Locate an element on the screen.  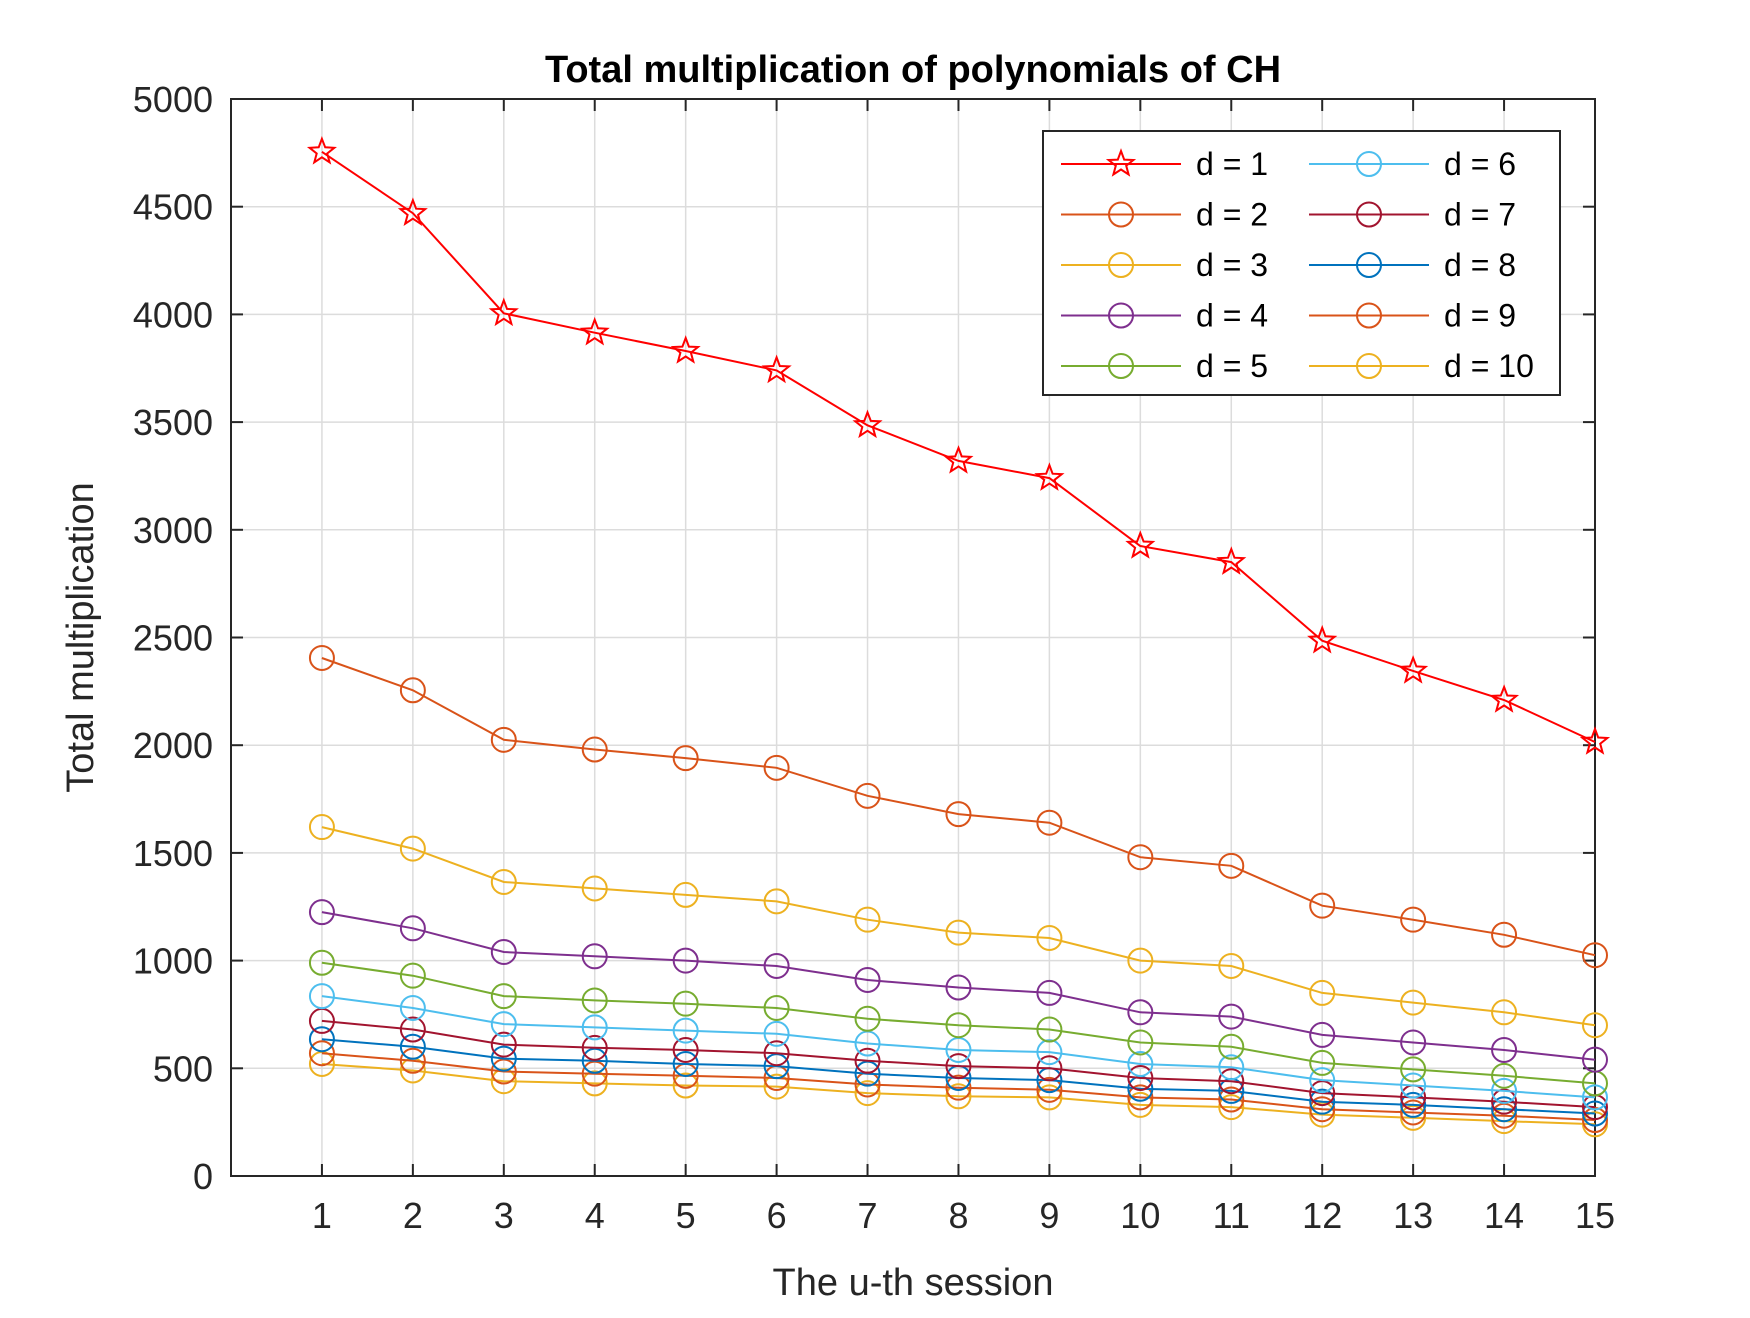
legend-entry-d-8: d = 8 is located at coordinates (1412, 265).